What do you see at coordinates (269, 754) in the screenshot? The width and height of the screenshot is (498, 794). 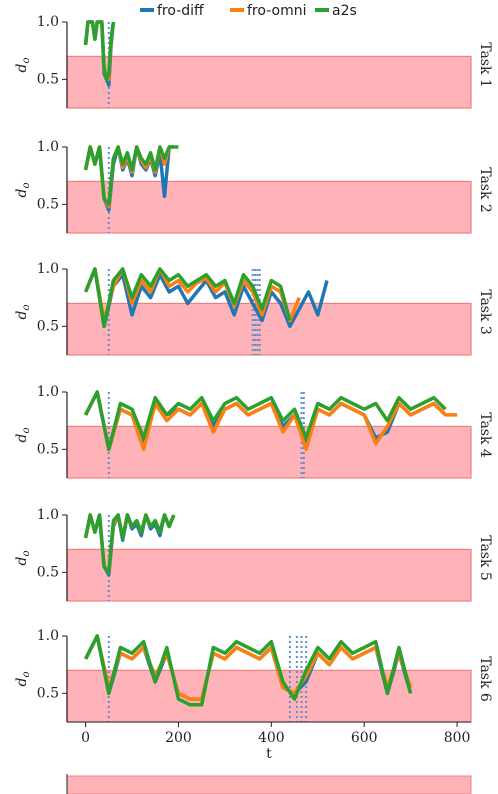 I see `x-axis-label: t` at bounding box center [269, 754].